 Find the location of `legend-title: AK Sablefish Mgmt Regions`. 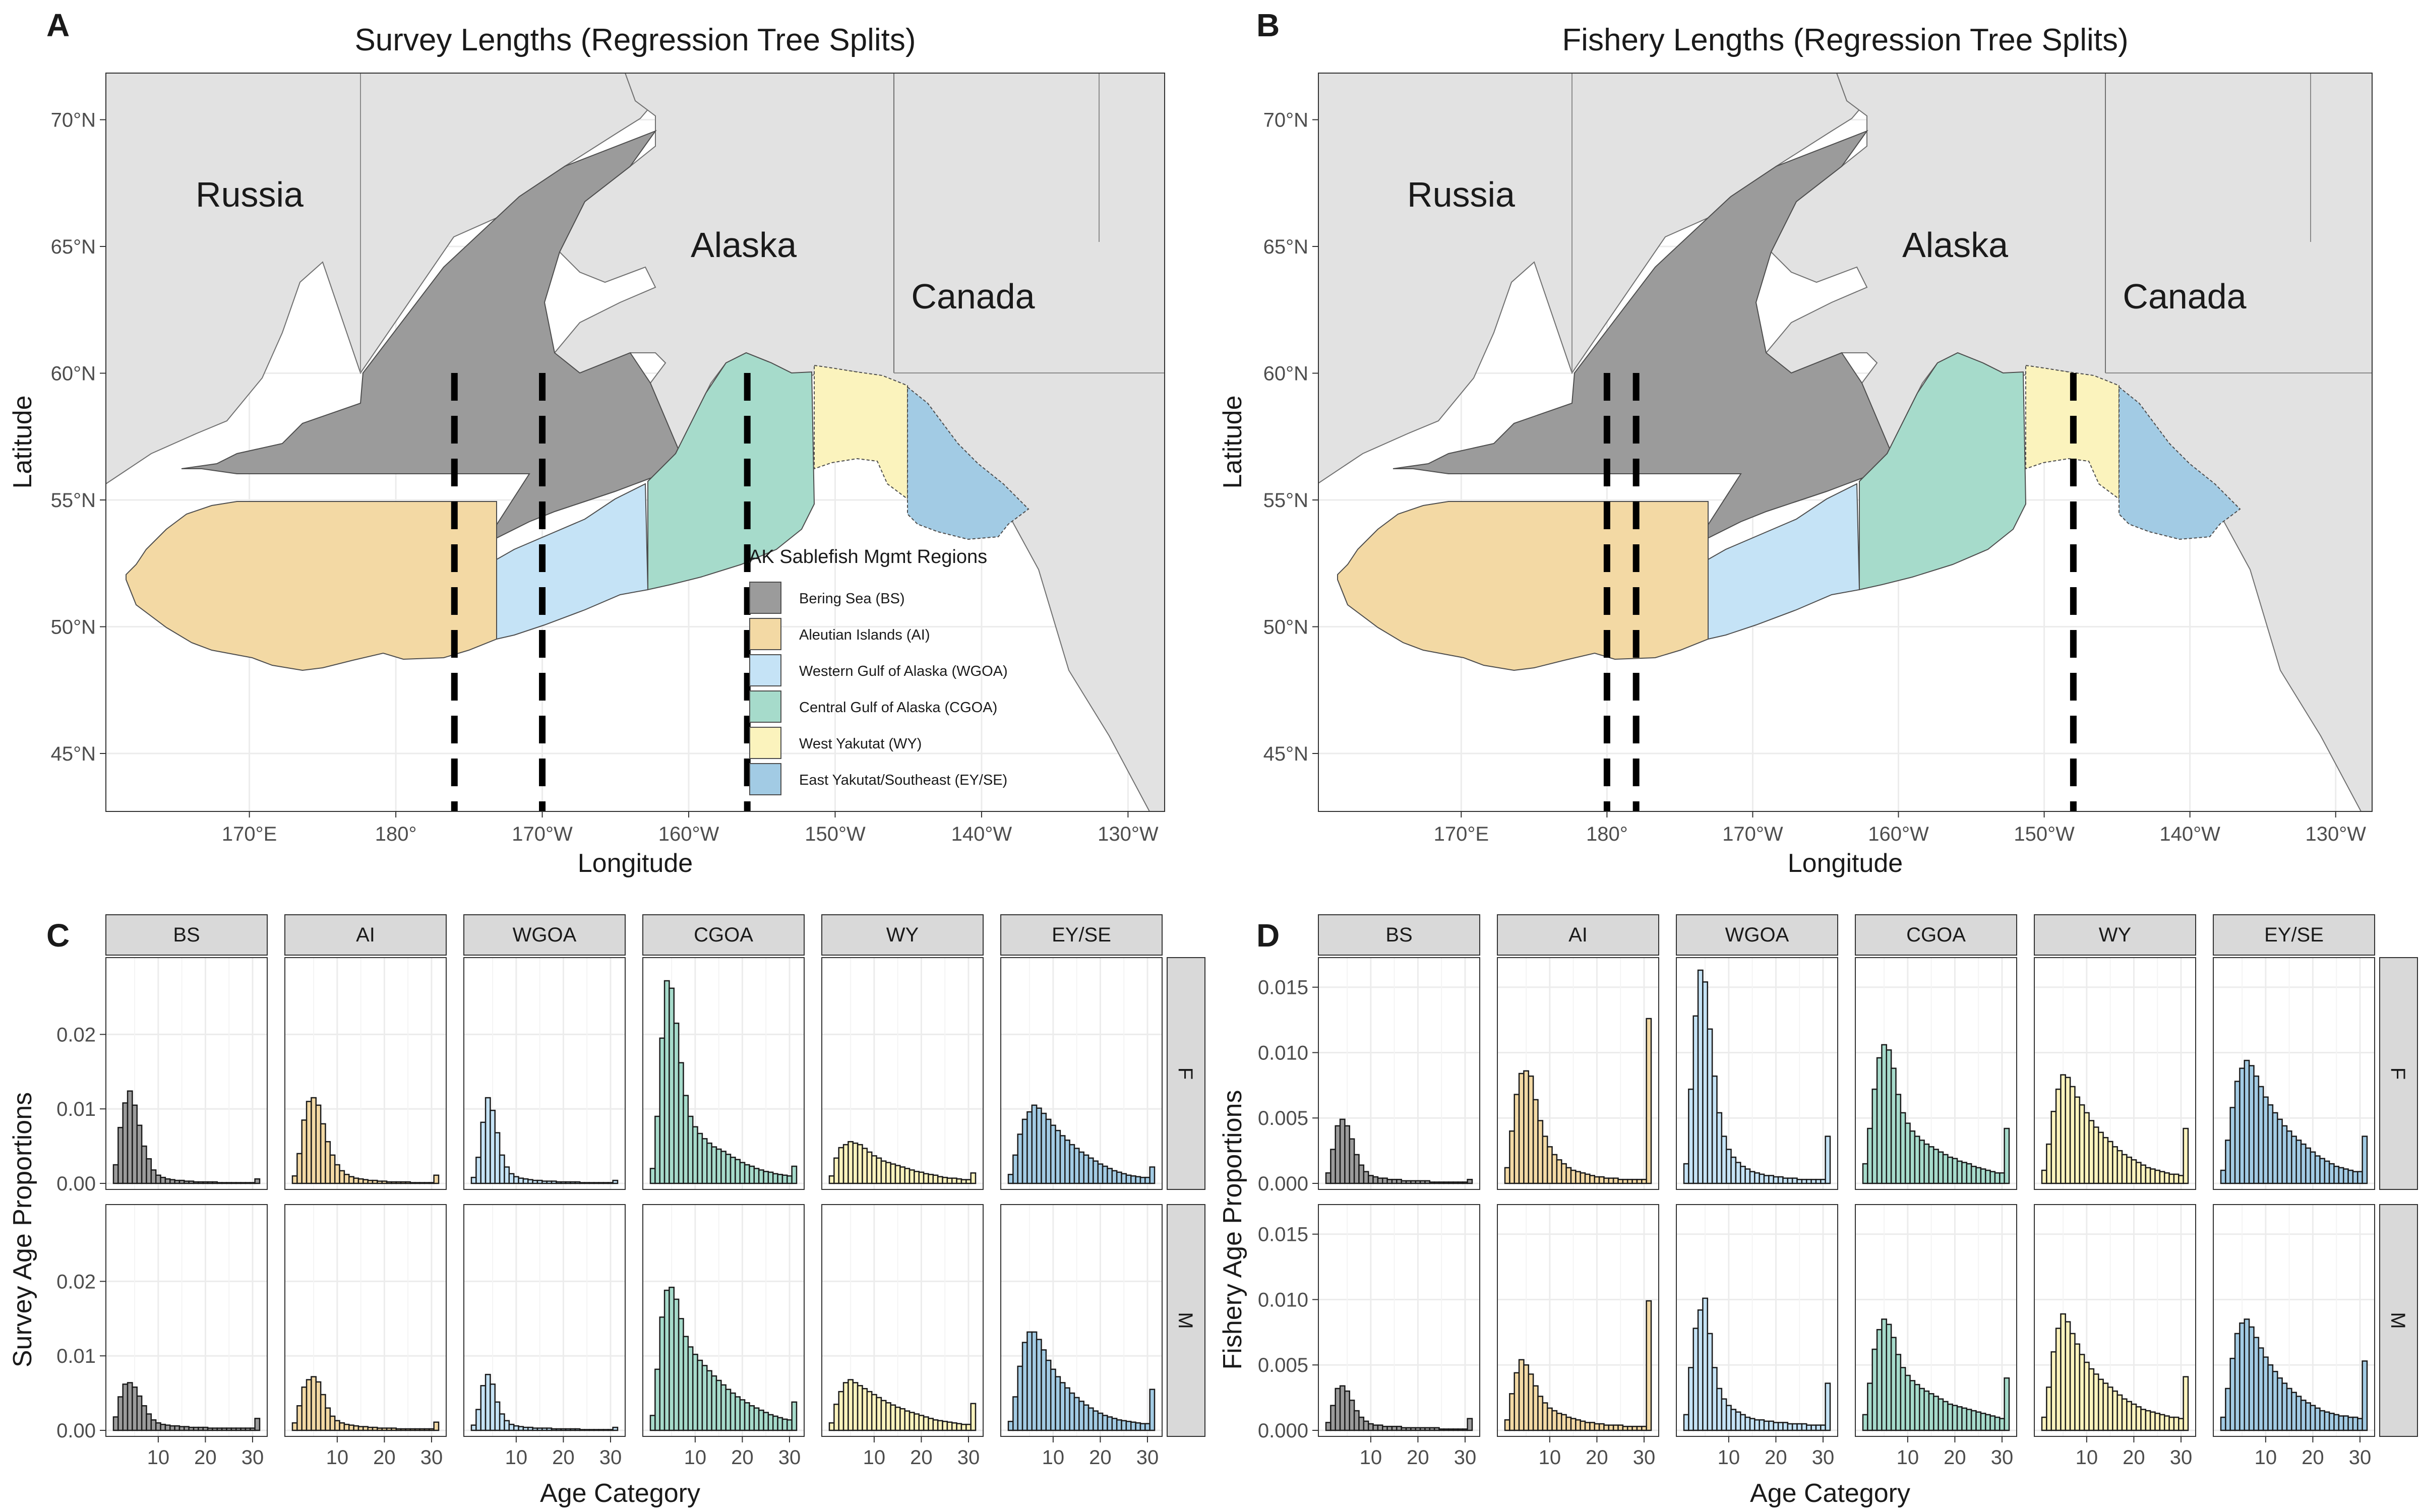

legend-title: AK Sablefish Mgmt Regions is located at coordinates (868, 557).